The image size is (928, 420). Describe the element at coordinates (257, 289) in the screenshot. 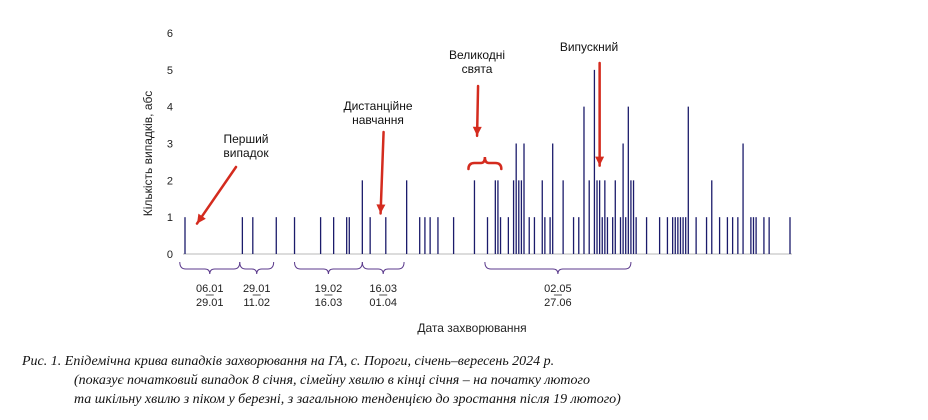

I see `period-start-label: 29.01` at that location.